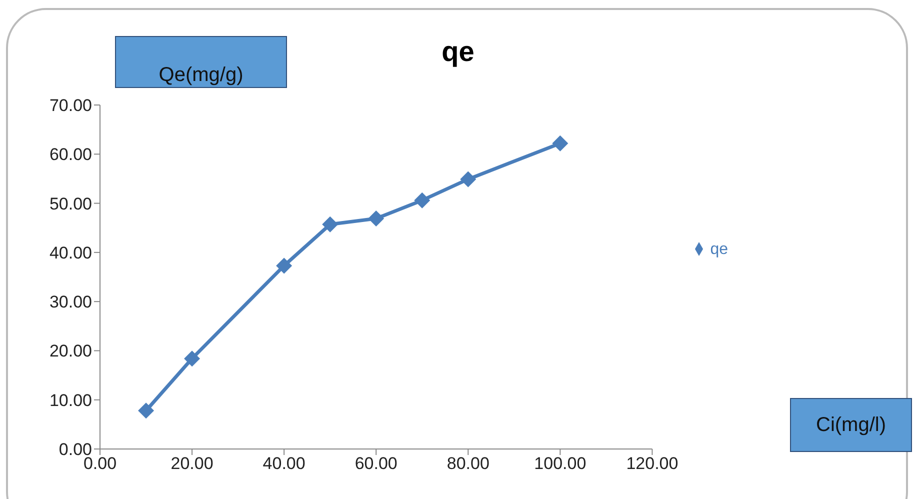  What do you see at coordinates (192, 464) in the screenshot?
I see `x-tick-label: 20.00` at bounding box center [192, 464].